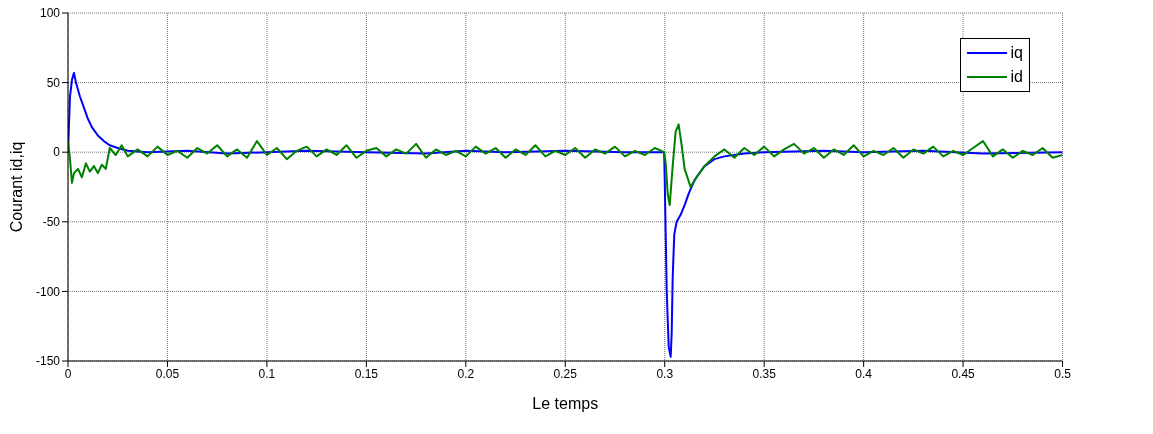 Image resolution: width=1153 pixels, height=434 pixels. Describe the element at coordinates (1016, 77) in the screenshot. I see `legend-label: id` at that location.